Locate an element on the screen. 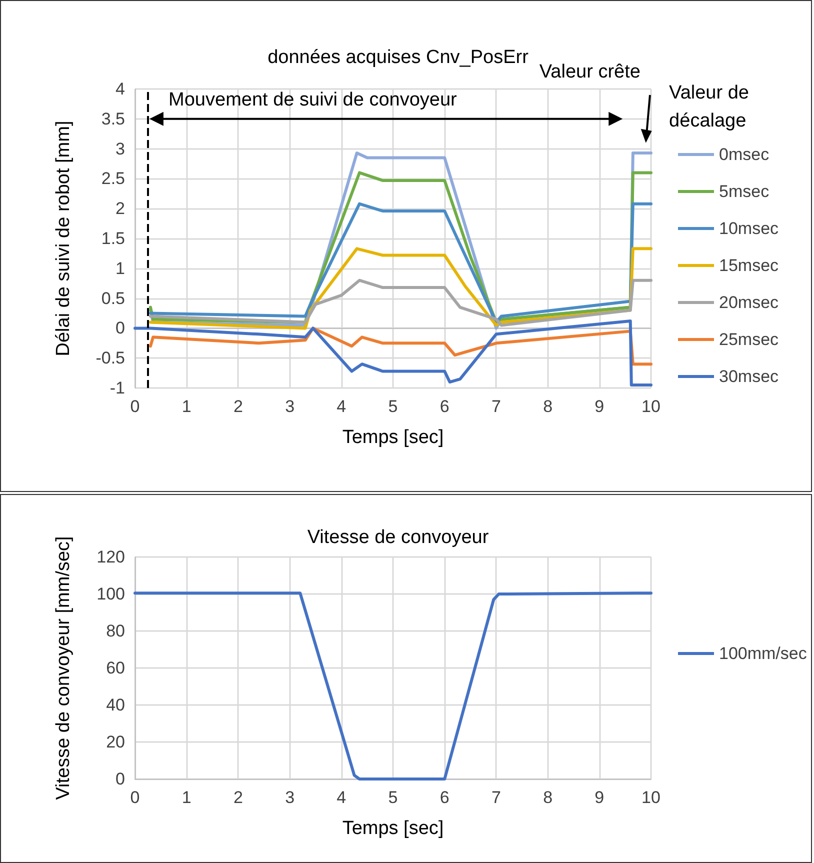 The image size is (814, 863). y-tick-label: 3 is located at coordinates (120, 148).